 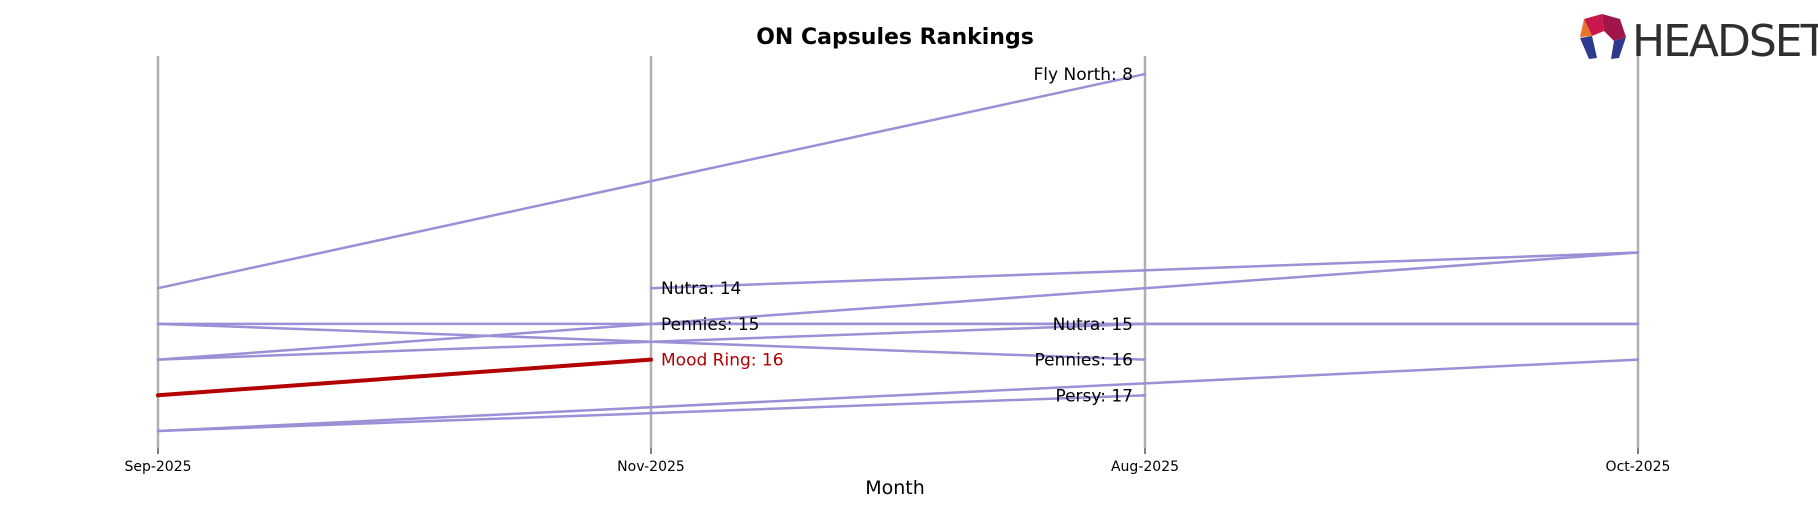 What do you see at coordinates (651, 467) in the screenshot?
I see `x-tick-label-1: Nov-2025` at bounding box center [651, 467].